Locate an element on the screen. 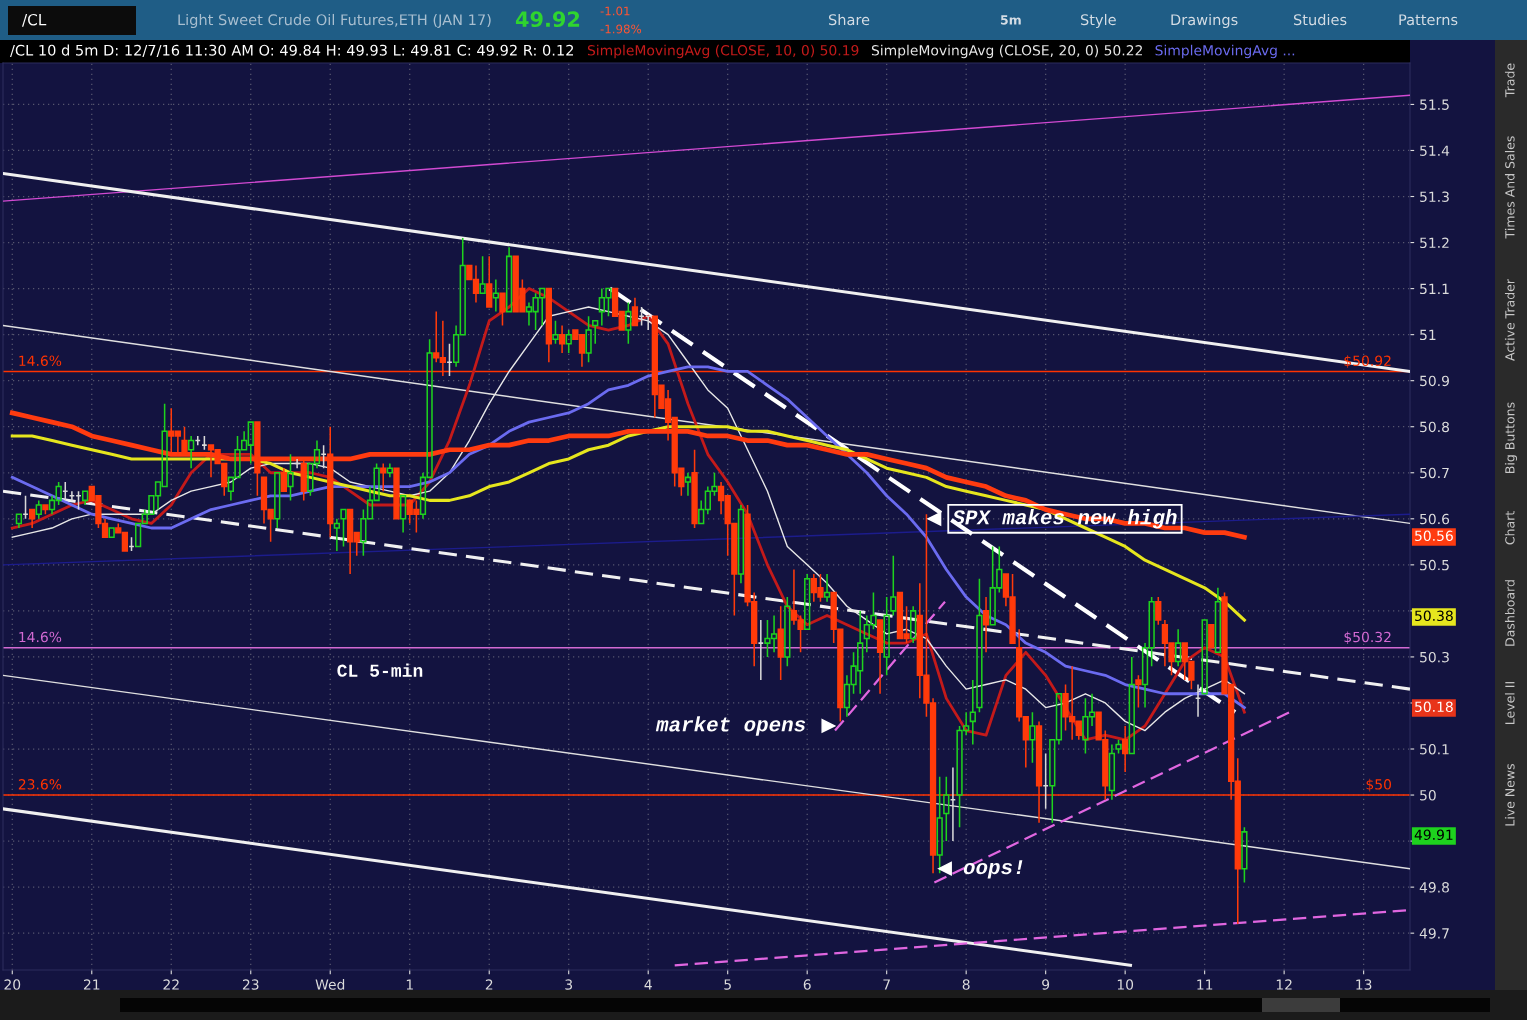  y-tick-label: 49.7 is located at coordinates (1434, 933).